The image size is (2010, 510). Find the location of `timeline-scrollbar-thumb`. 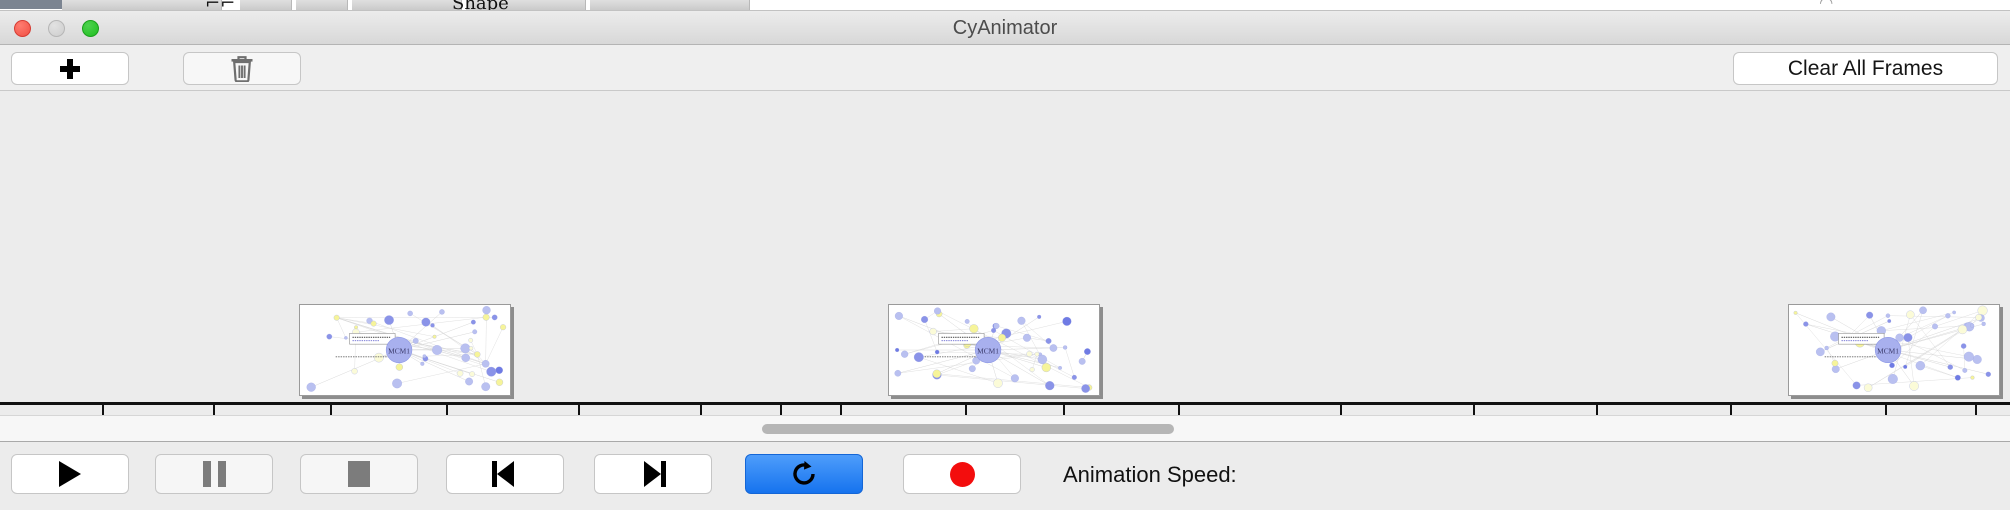

timeline-scrollbar-thumb is located at coordinates (968, 429).